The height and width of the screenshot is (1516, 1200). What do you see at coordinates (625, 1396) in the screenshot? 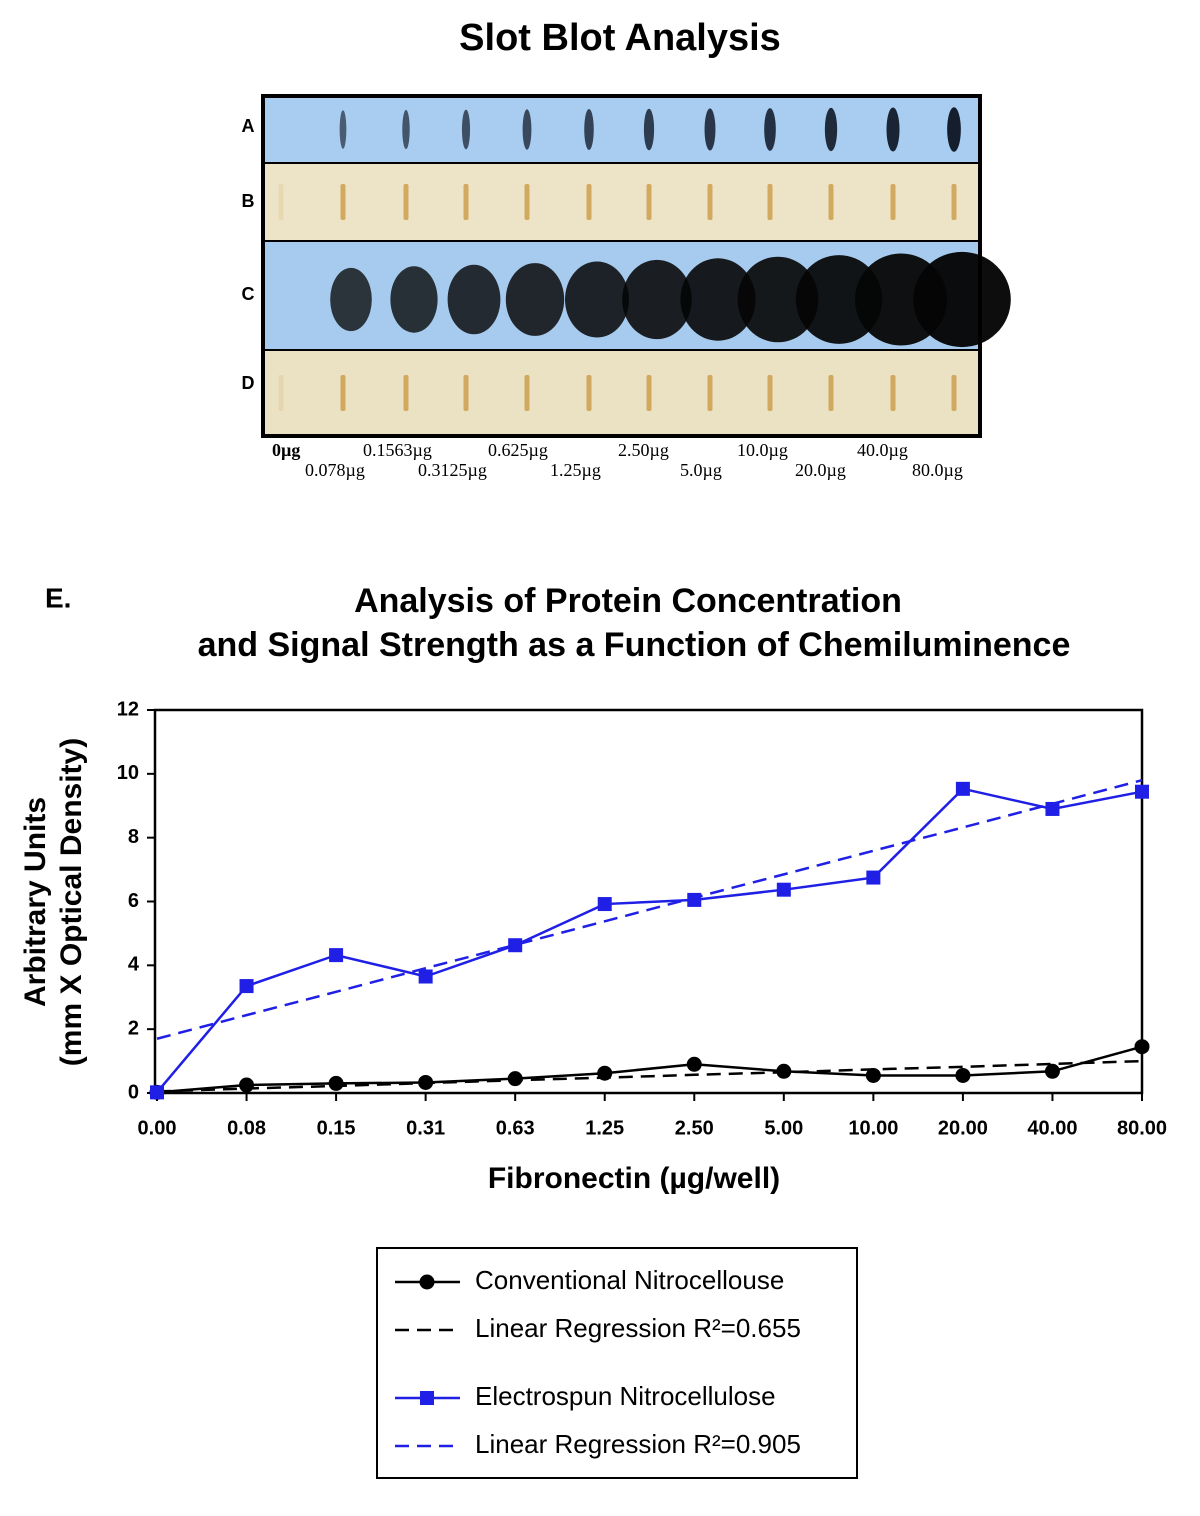
I see `legend-label: Electrospun Nitrocellulose` at bounding box center [625, 1396].